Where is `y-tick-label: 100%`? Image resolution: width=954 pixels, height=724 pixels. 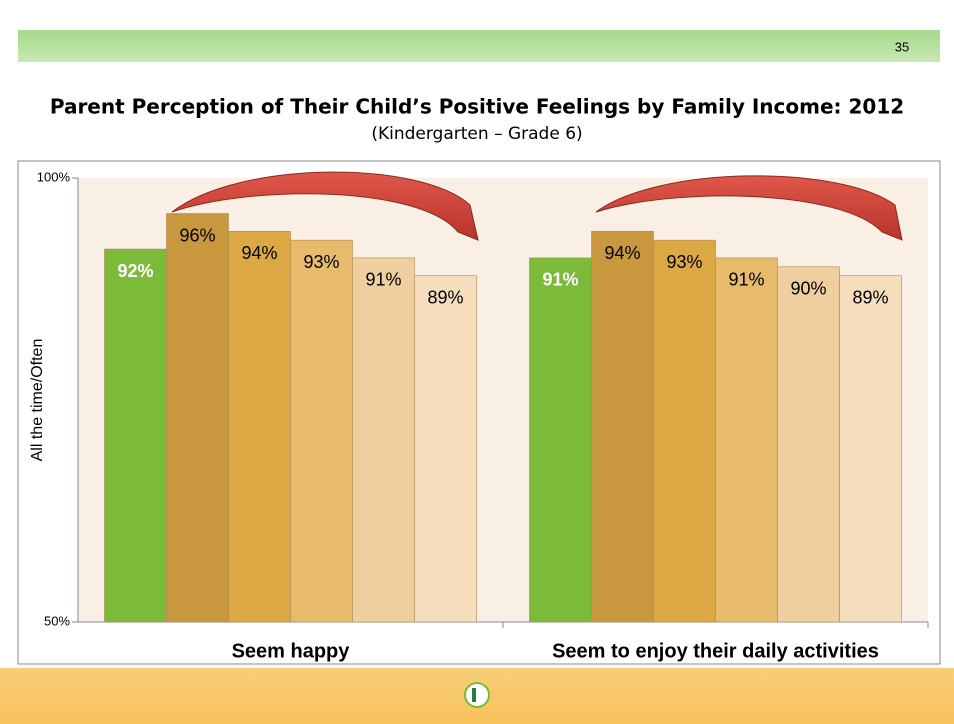
y-tick-label: 100% is located at coordinates (54, 176).